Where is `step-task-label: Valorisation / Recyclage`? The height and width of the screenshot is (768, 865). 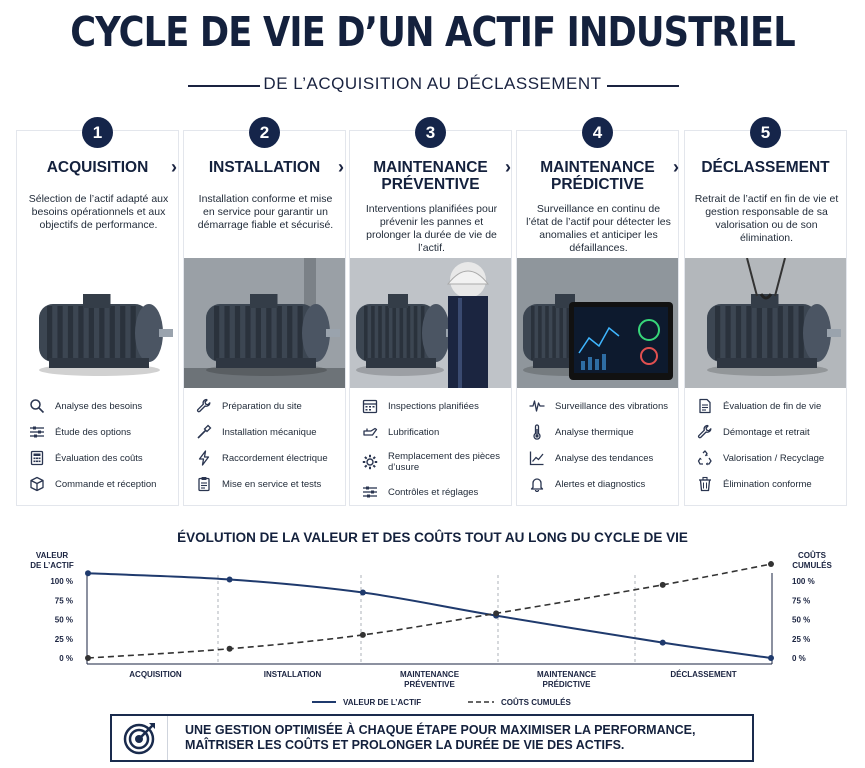
step-task-label: Valorisation / Recyclage is located at coordinates (774, 458).